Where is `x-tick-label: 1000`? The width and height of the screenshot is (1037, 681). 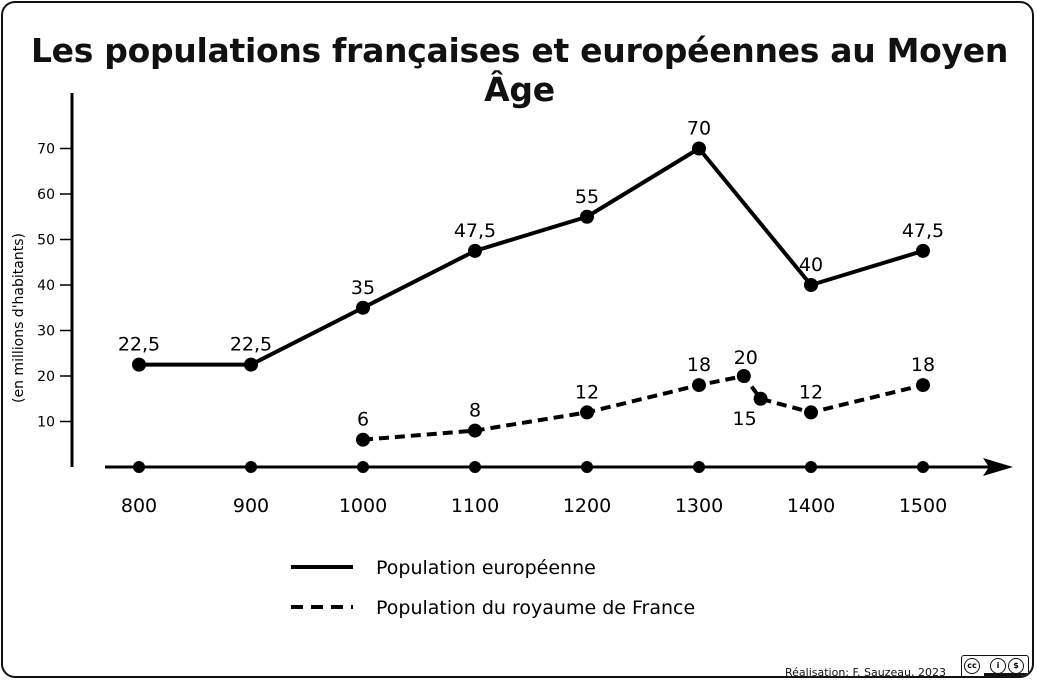
x-tick-label: 1000 is located at coordinates (363, 506).